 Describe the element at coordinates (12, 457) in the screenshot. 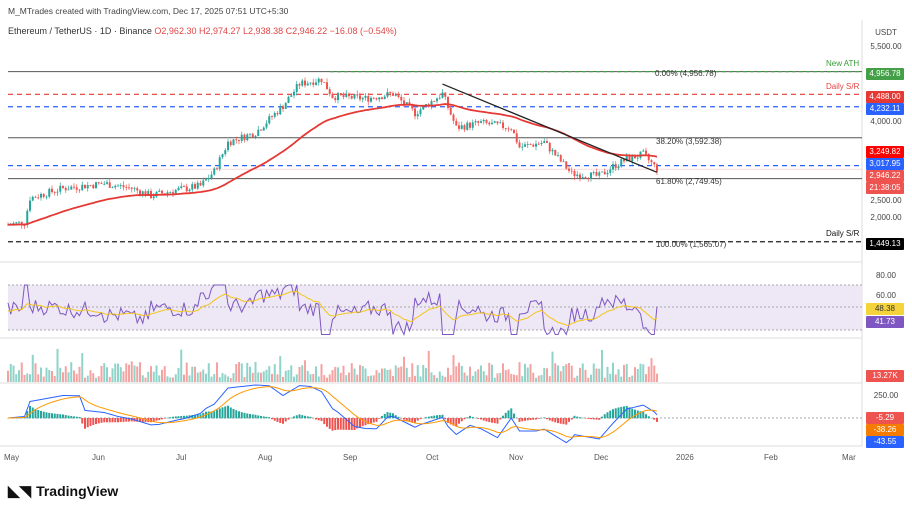

I see `x-tick: May` at that location.